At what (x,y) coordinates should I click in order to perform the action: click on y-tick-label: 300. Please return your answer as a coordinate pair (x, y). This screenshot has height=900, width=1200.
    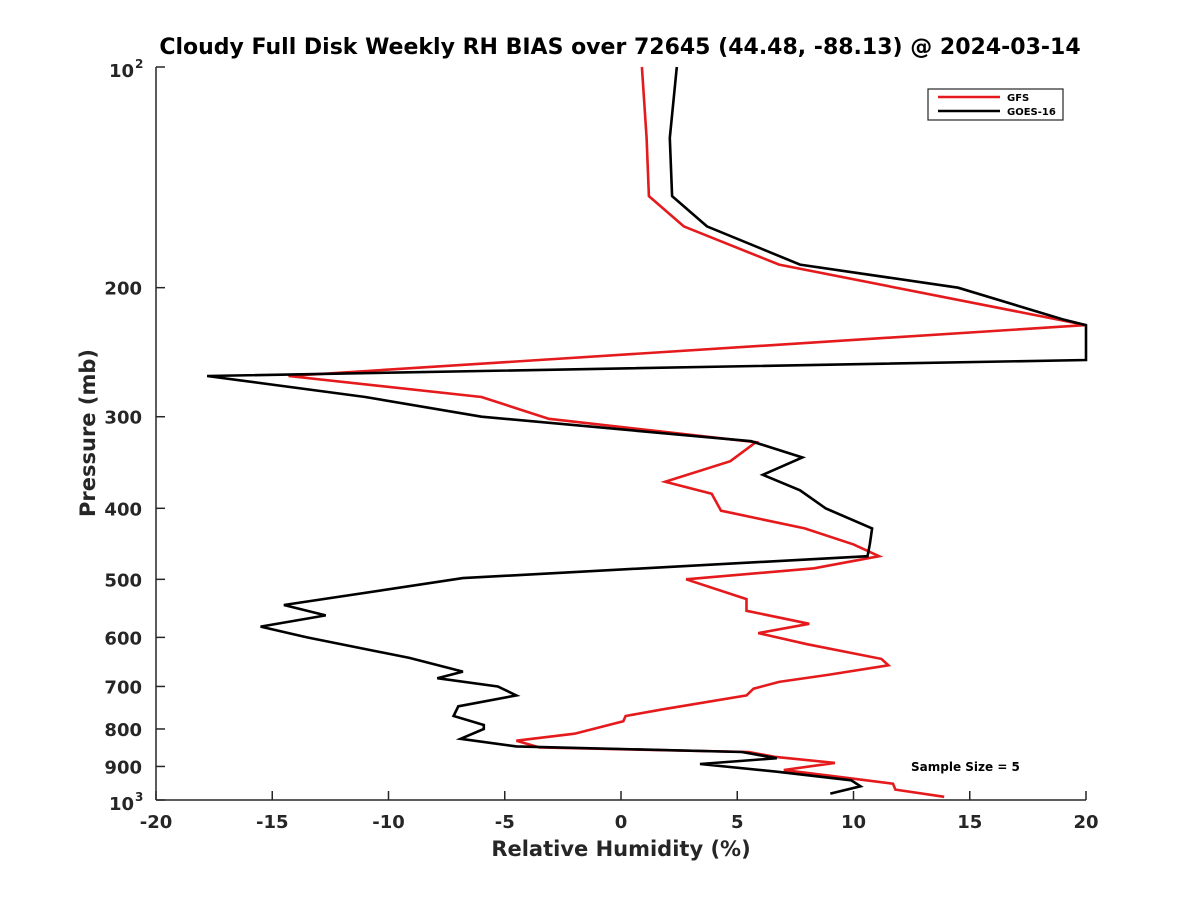
    Looking at the image, I should click on (123, 418).